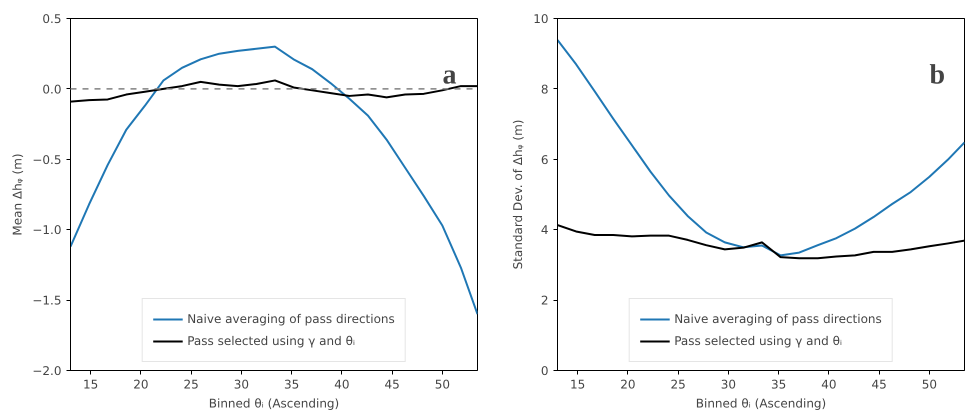 This screenshot has height=413, width=974. Describe the element at coordinates (544, 159) in the screenshot. I see `y-tick-label: 6` at that location.